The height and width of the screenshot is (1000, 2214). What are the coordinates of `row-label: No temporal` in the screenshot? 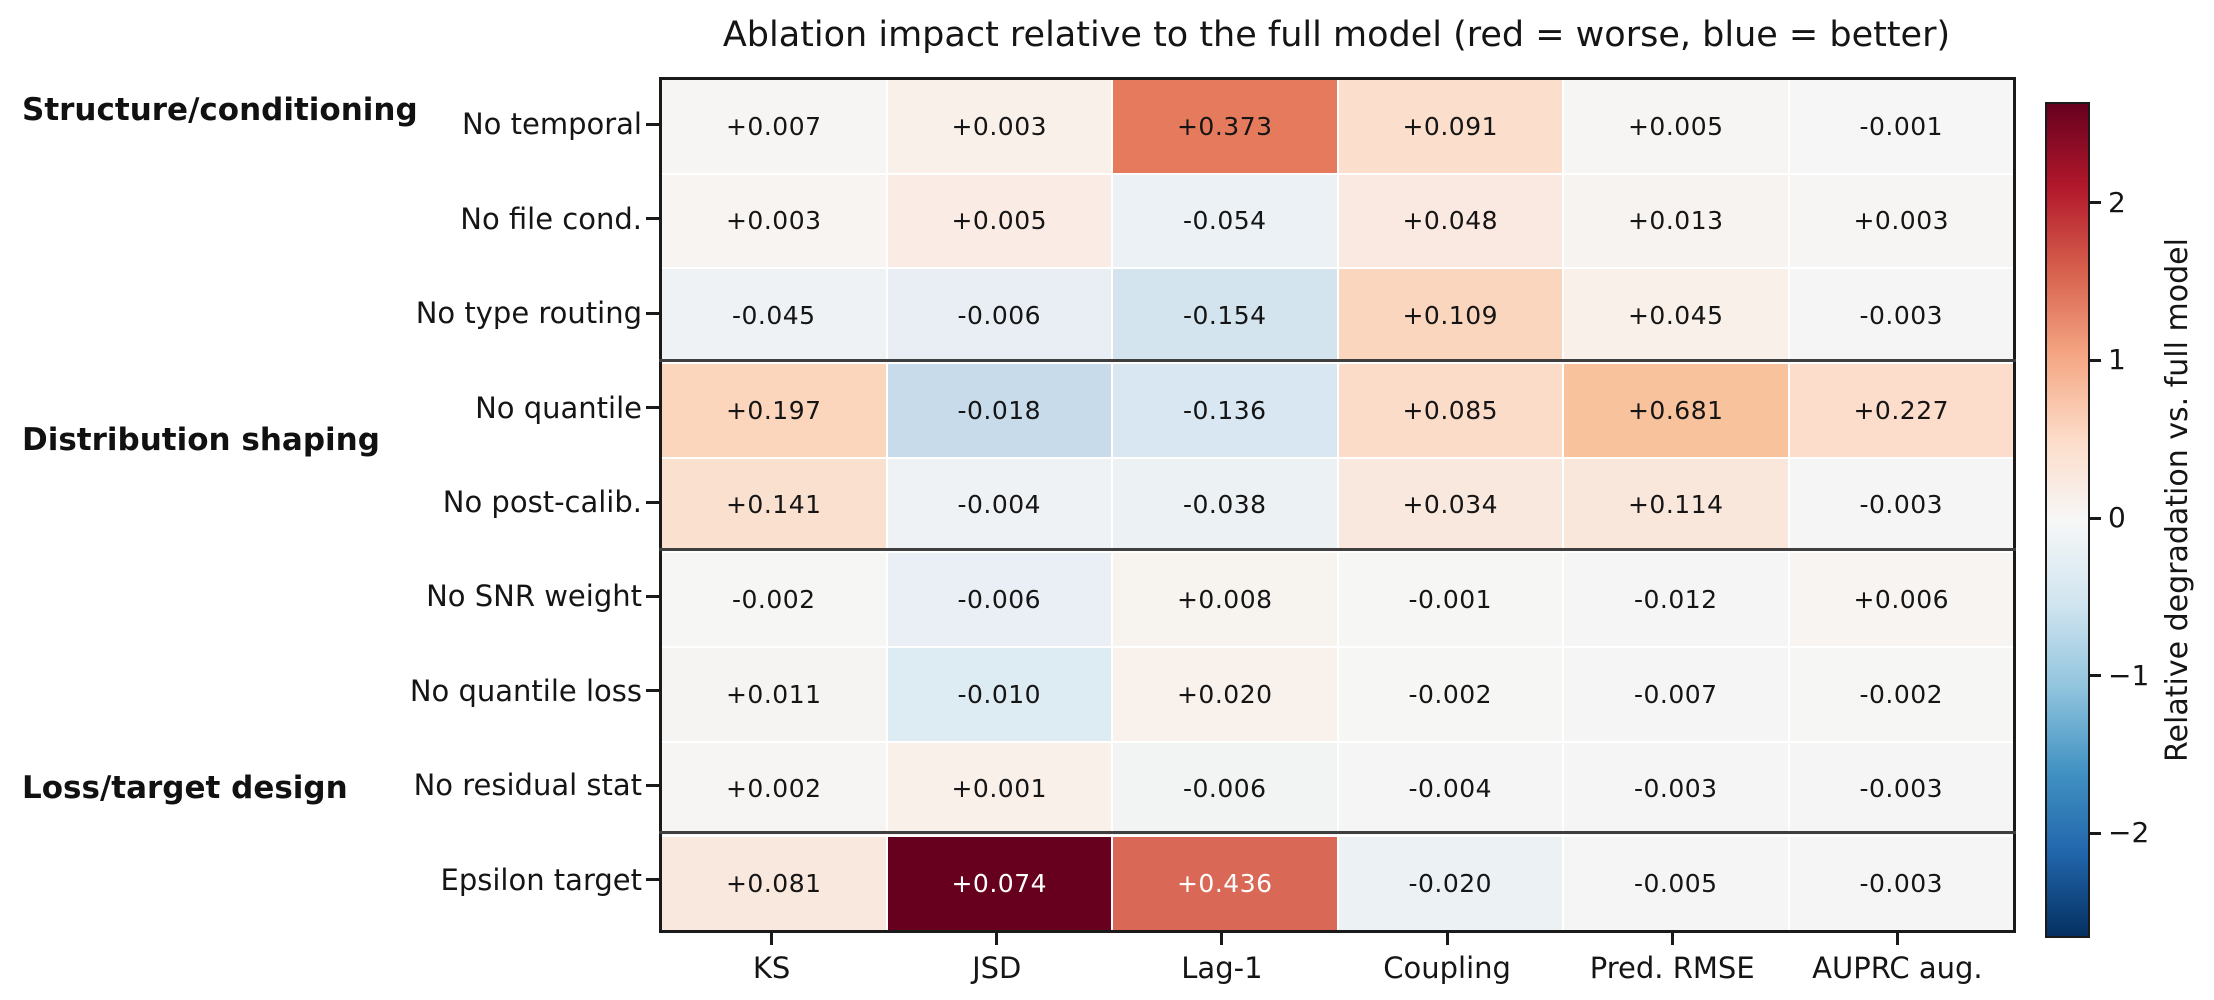 It's located at (551, 124).